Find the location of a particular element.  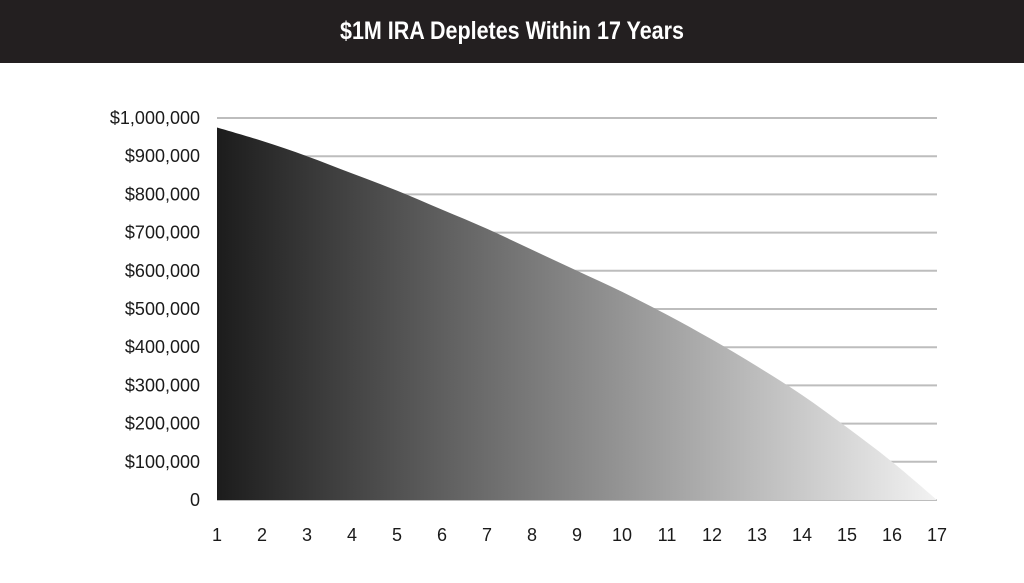

x-tick-label: 3 is located at coordinates (307, 535).